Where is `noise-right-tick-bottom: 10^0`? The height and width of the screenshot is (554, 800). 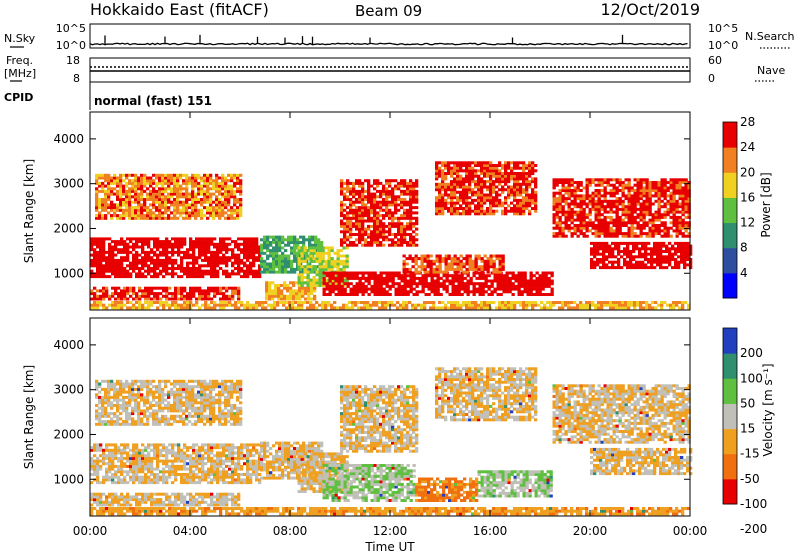
noise-right-tick-bottom: 10^0 is located at coordinates (723, 45).